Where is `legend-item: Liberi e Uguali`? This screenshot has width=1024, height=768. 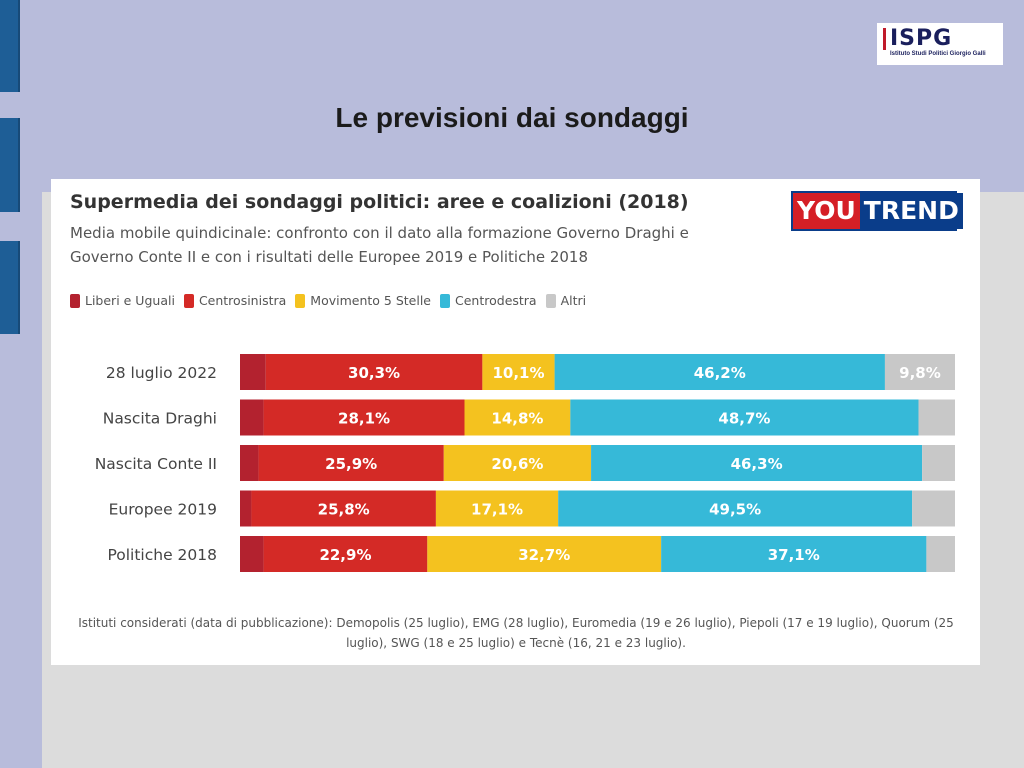
legend-item: Liberi e Uguali is located at coordinates (122, 300).